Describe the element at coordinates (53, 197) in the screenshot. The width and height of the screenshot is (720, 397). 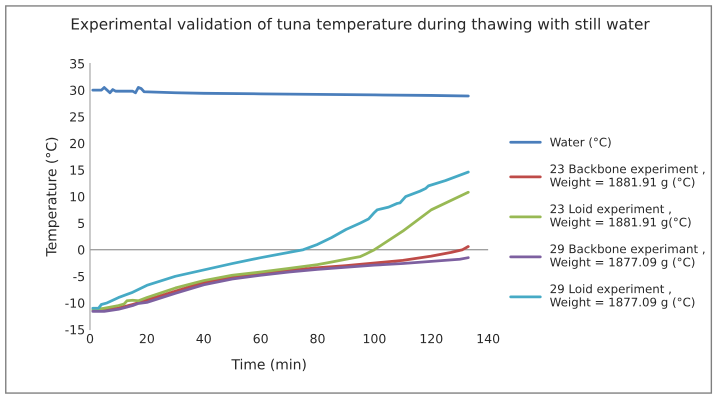
I see `y-axis-title: Temperature (°C)` at that location.